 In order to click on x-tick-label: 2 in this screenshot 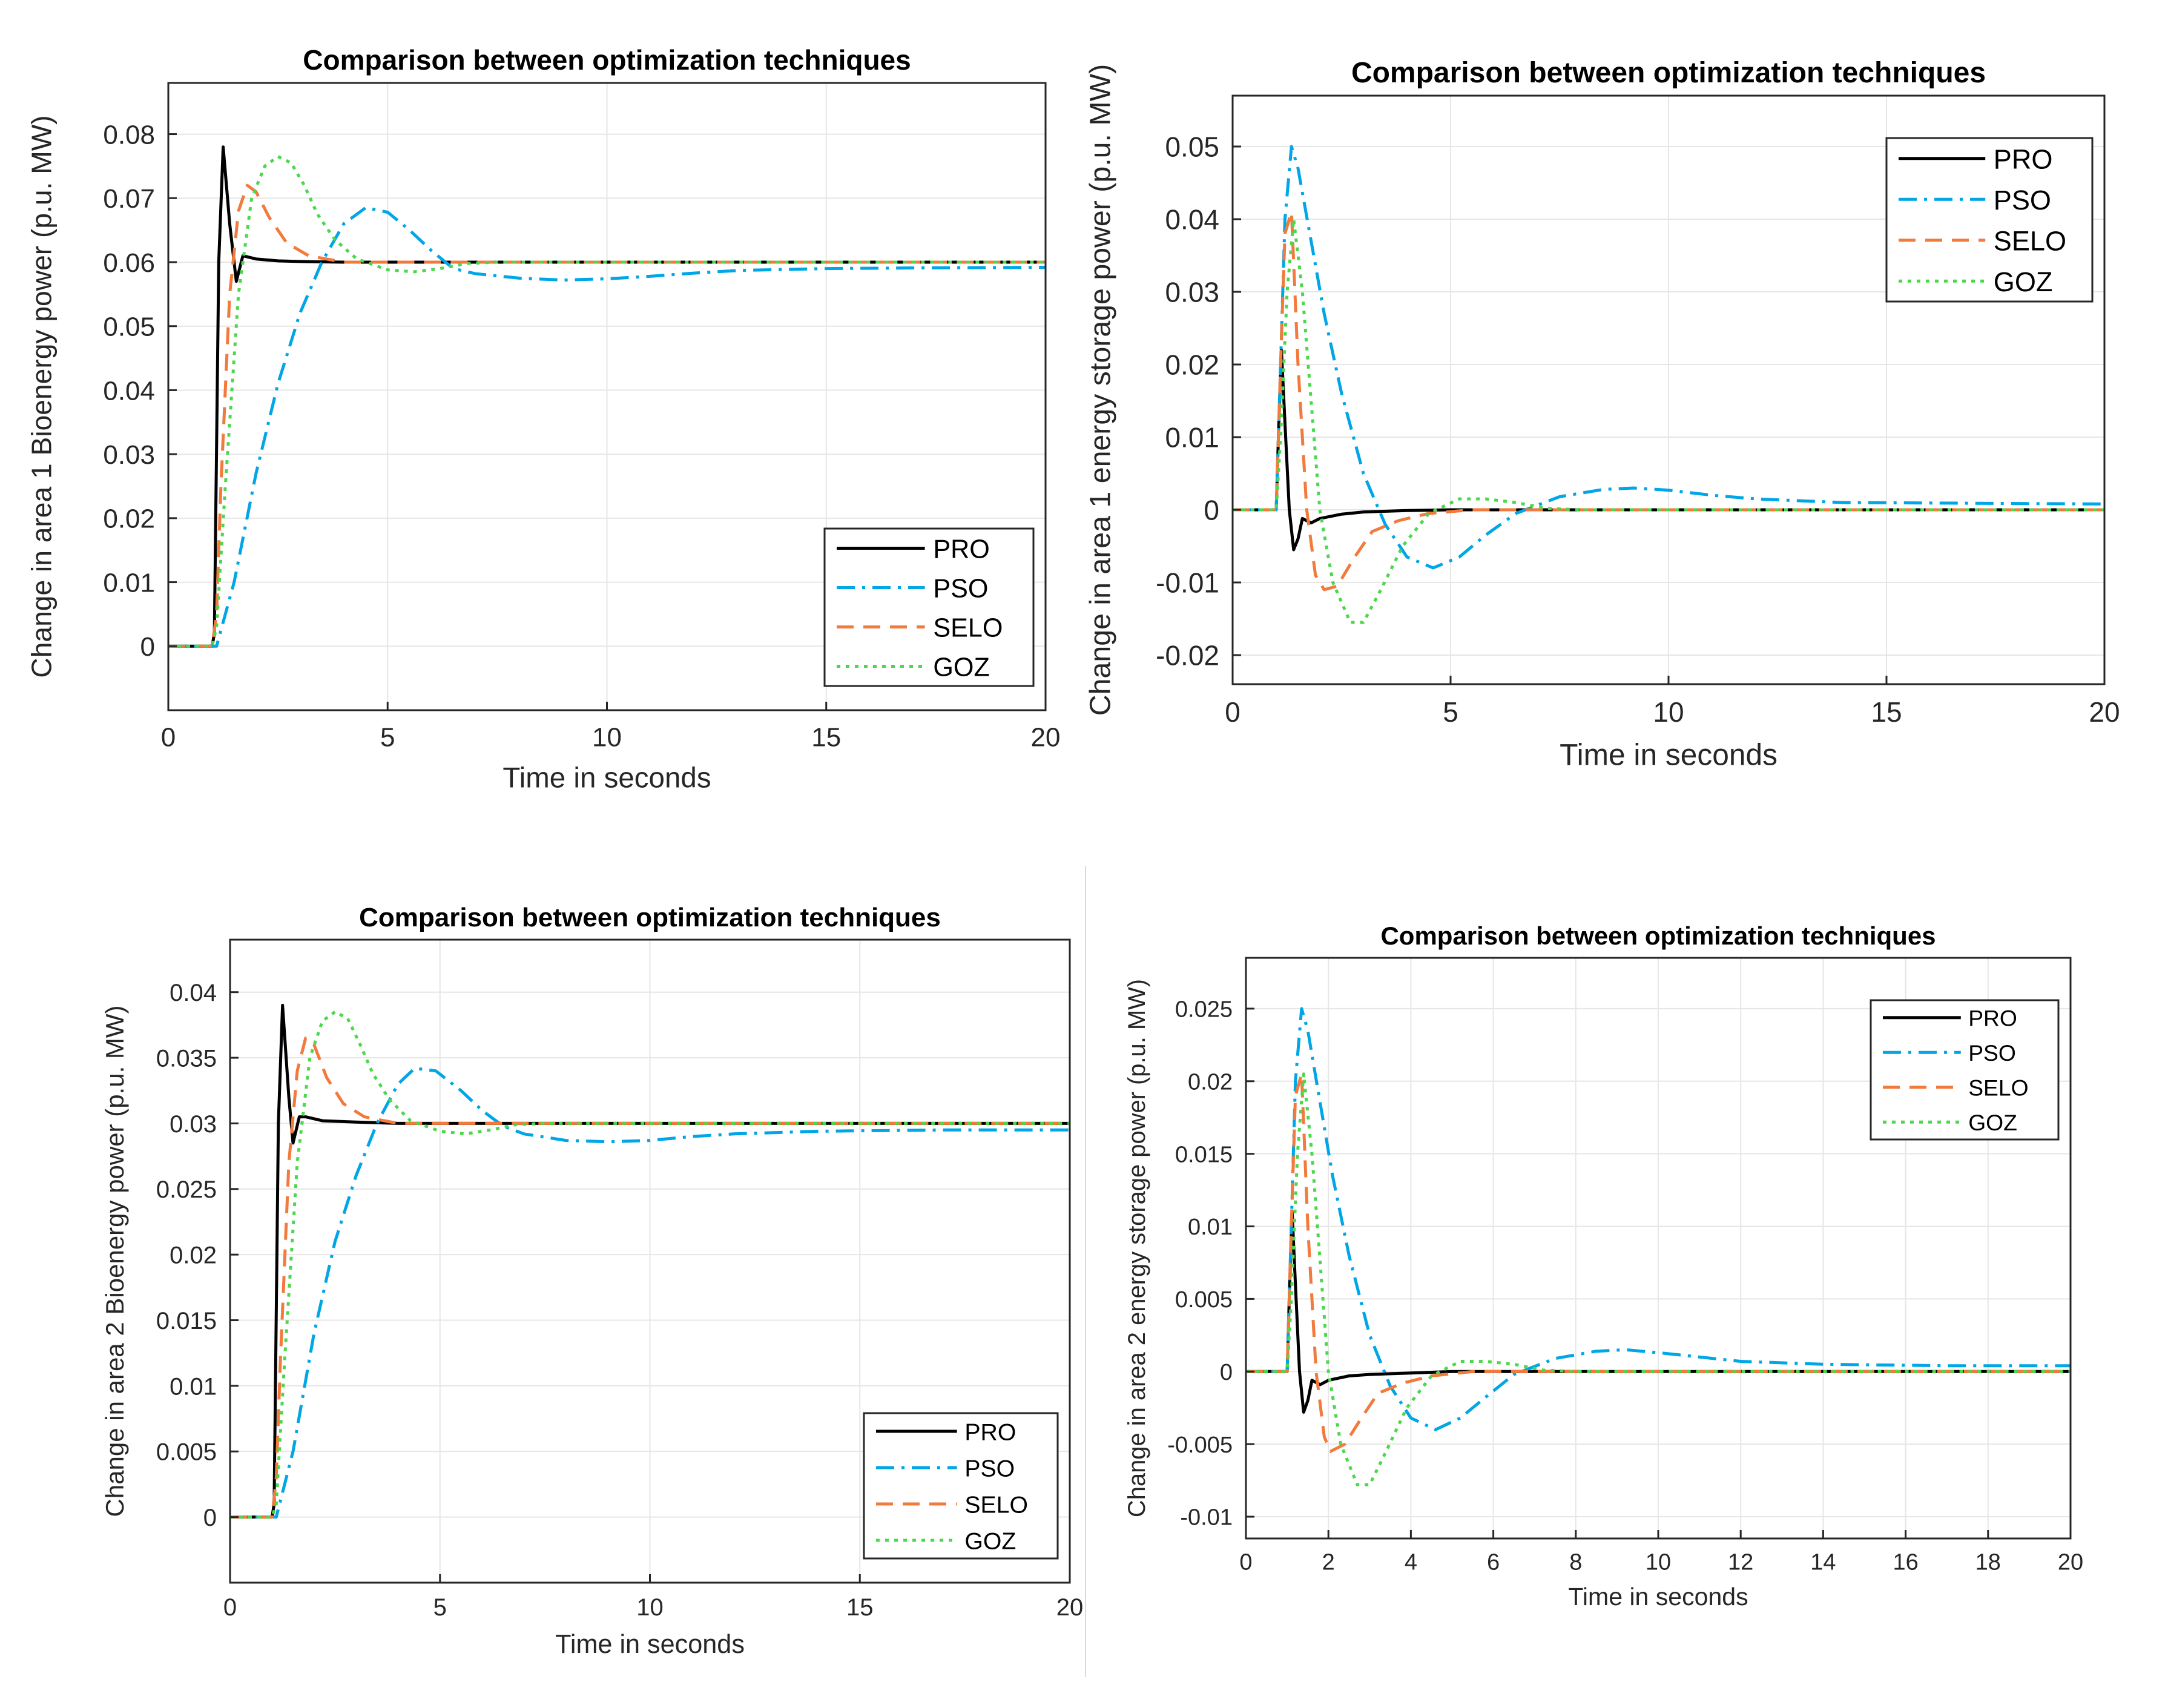, I will do `click(1328, 1562)`.